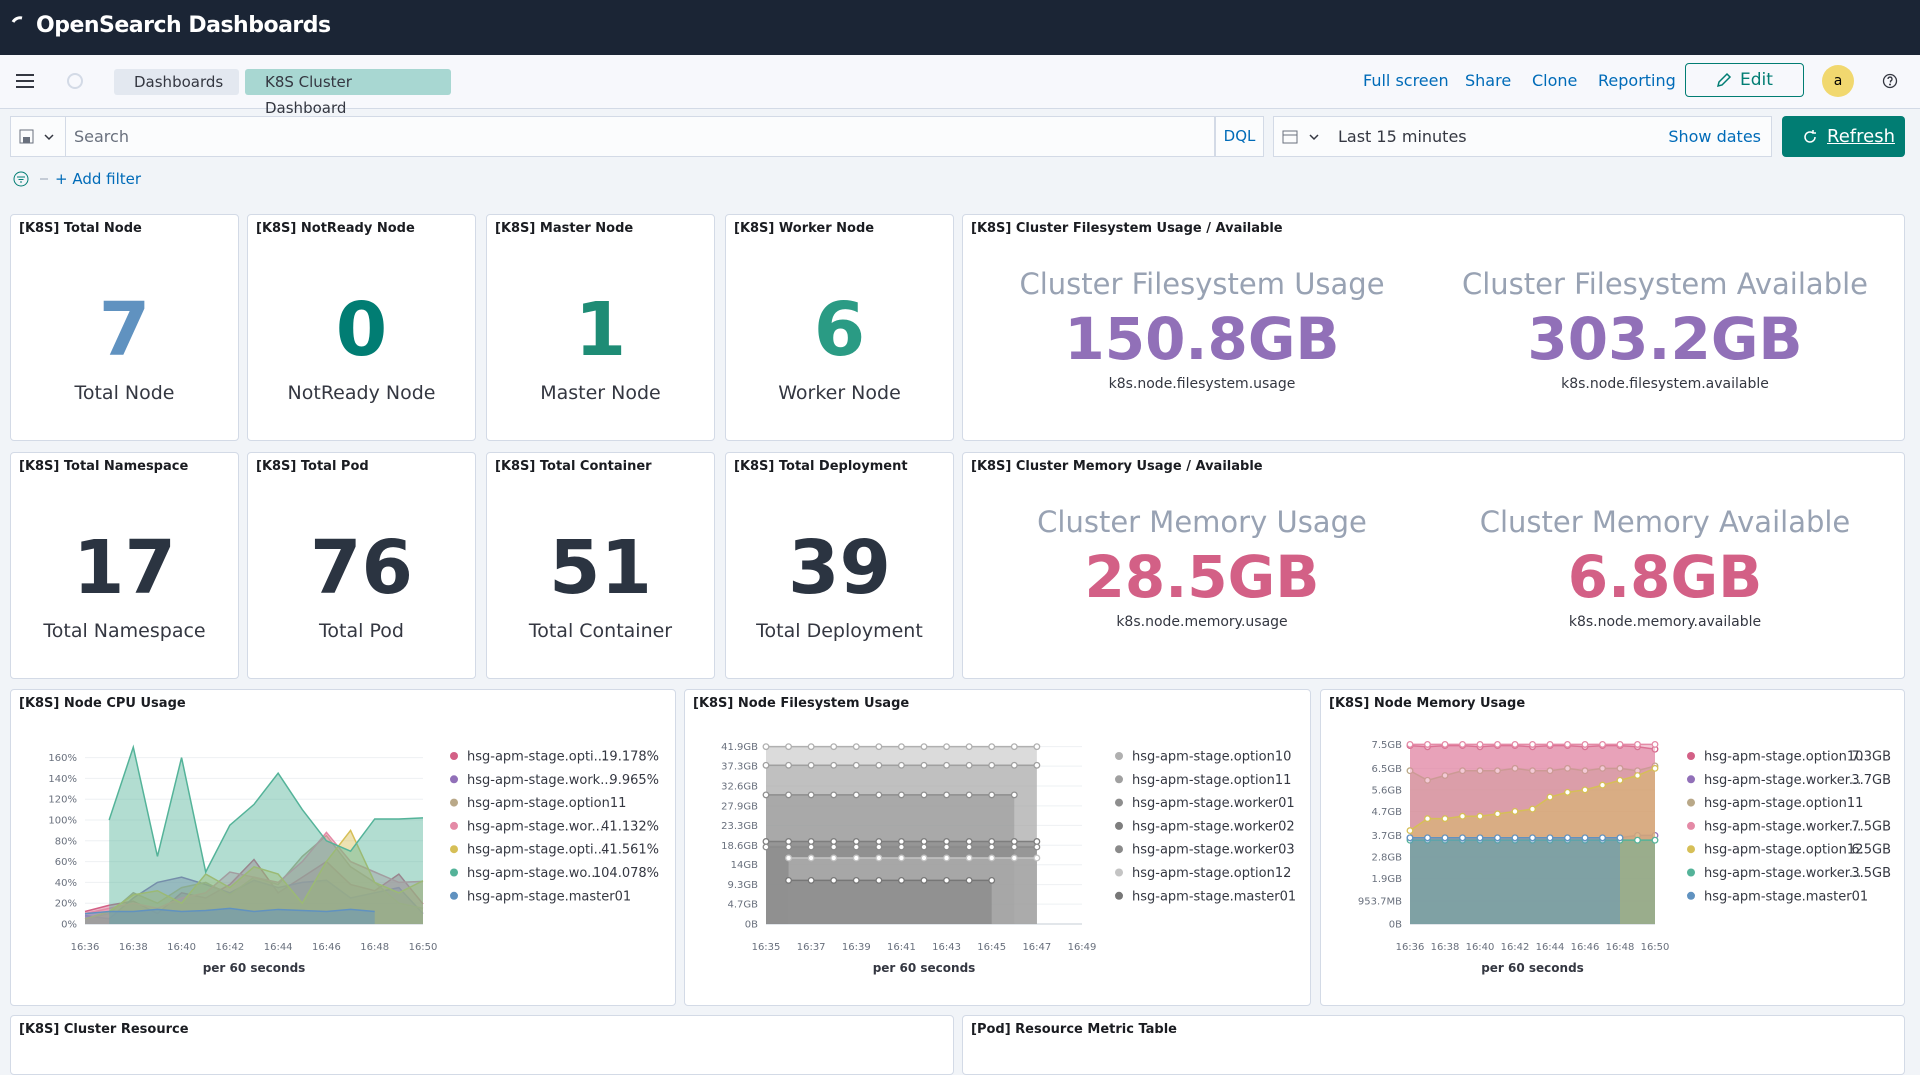 The height and width of the screenshot is (1075, 1920). I want to click on metric-label: Total Node, so click(124, 393).